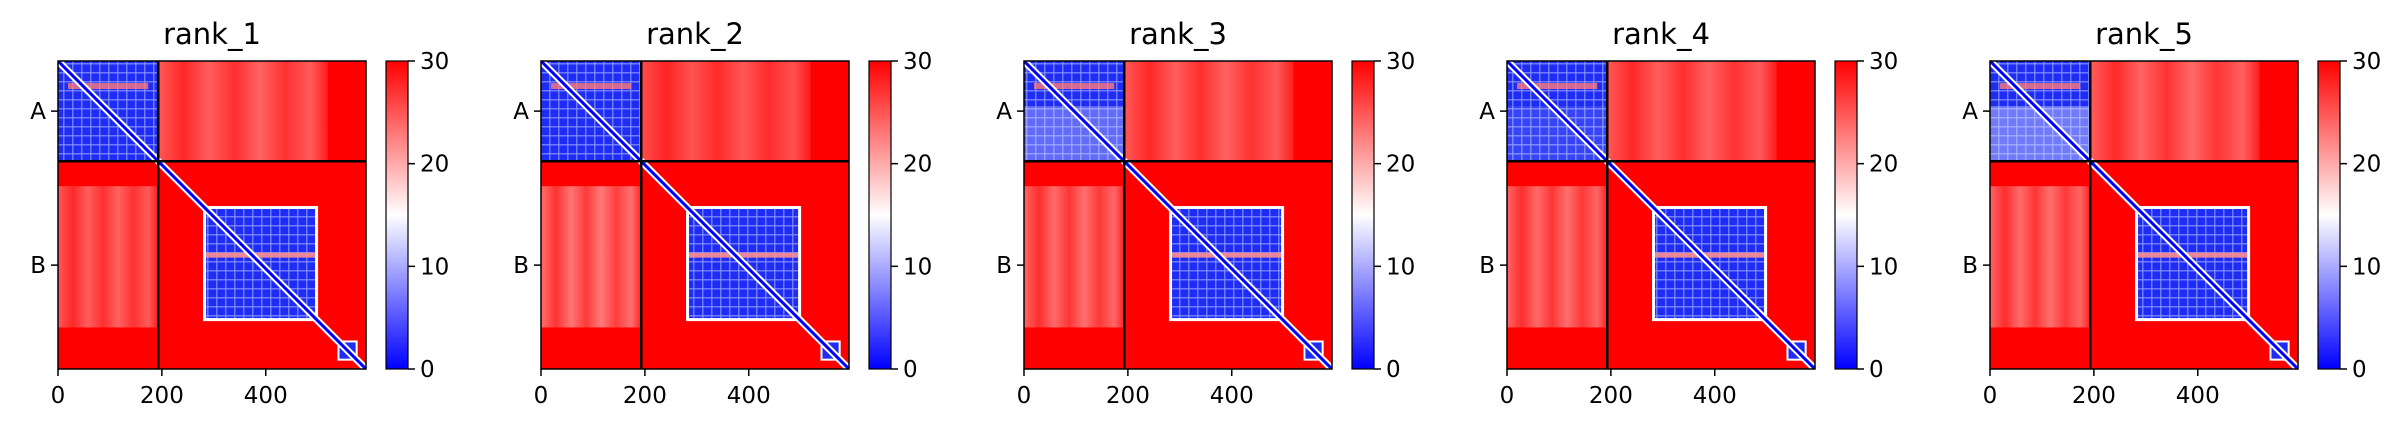 The width and height of the screenshot is (2401, 438). Describe the element at coordinates (1178, 34) in the screenshot. I see `chart-title: rank_3` at that location.